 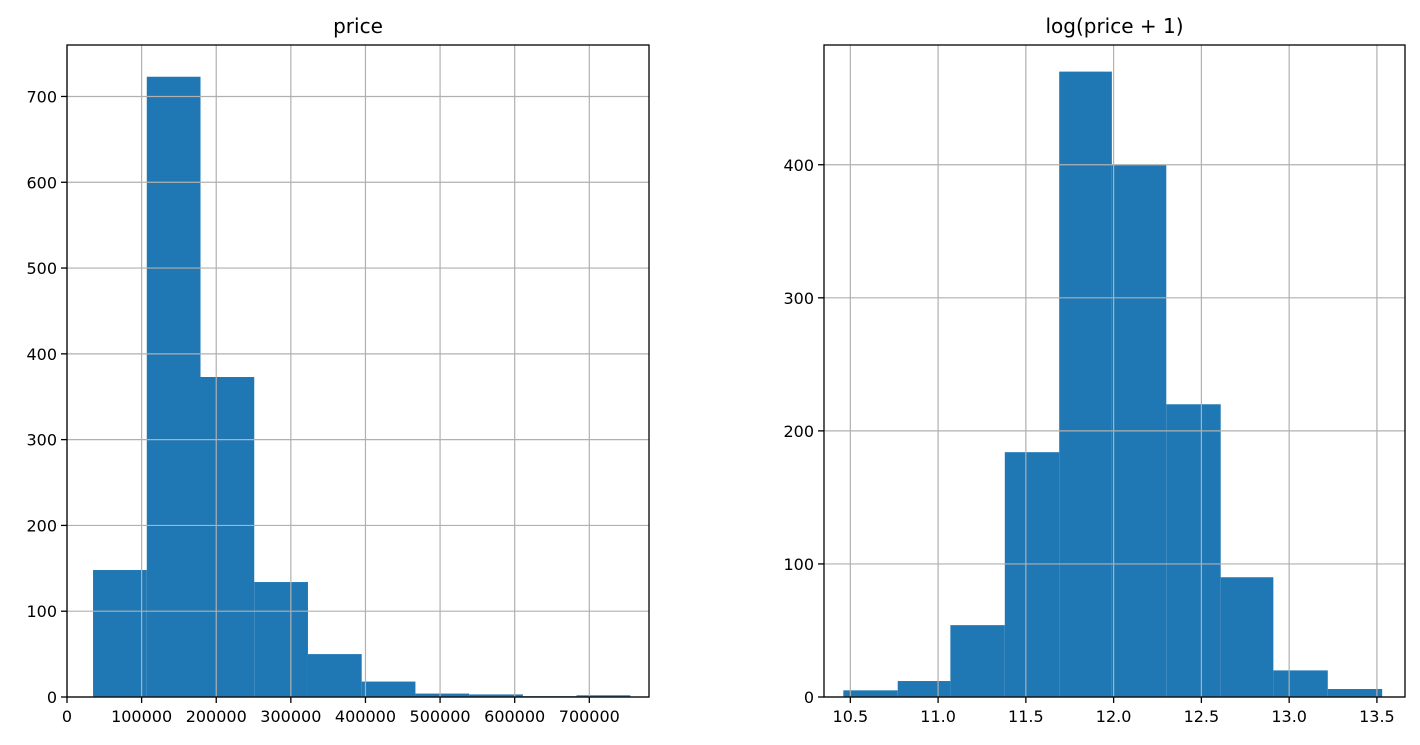 What do you see at coordinates (216, 716) in the screenshot?
I see `x-tick-label: 200000` at bounding box center [216, 716].